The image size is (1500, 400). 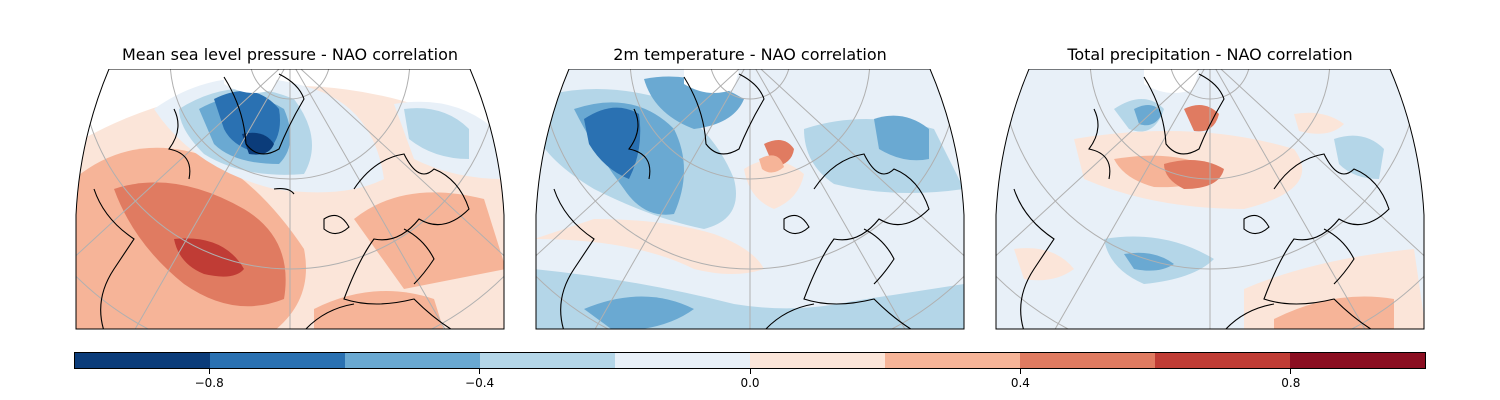 I want to click on panel-title: 2m temperature - NAO correlation, so click(x=750, y=54).